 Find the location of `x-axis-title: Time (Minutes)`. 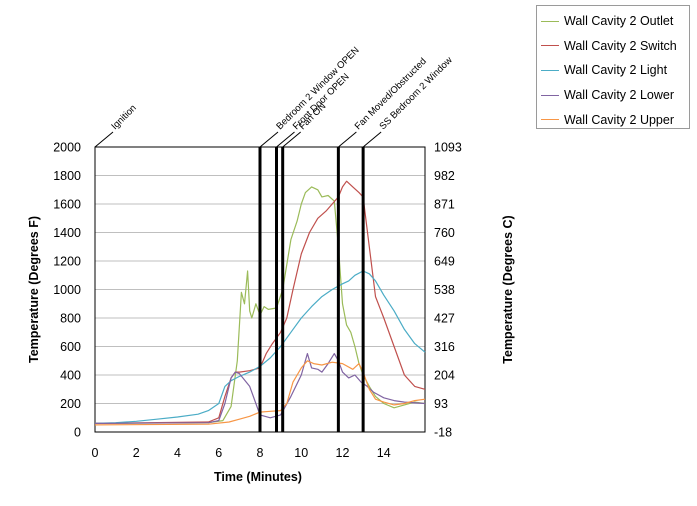

x-axis-title: Time (Minutes) is located at coordinates (258, 477).